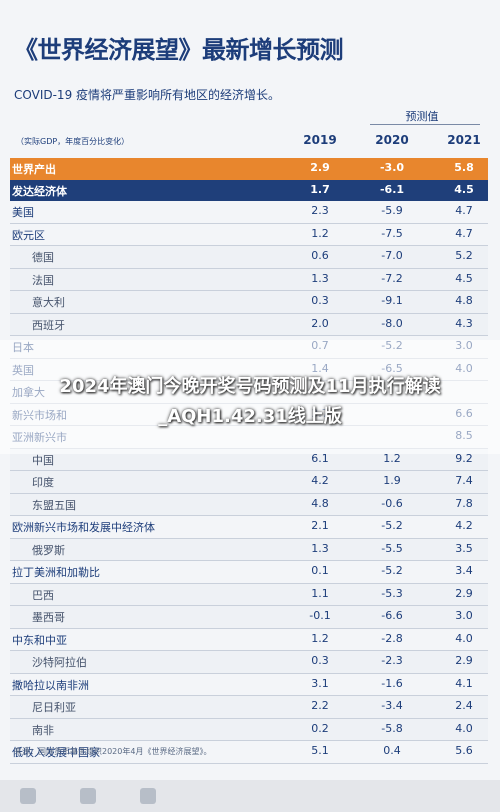 The image size is (500, 812). What do you see at coordinates (249, 729) in the screenshot?
I see `table-row: 南非 0.2 -5.8 4.0` at bounding box center [249, 729].